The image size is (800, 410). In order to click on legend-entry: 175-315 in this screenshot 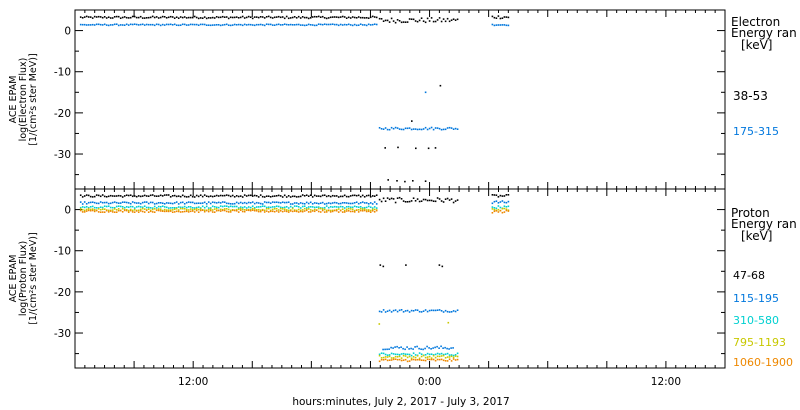, I will do `click(756, 131)`.